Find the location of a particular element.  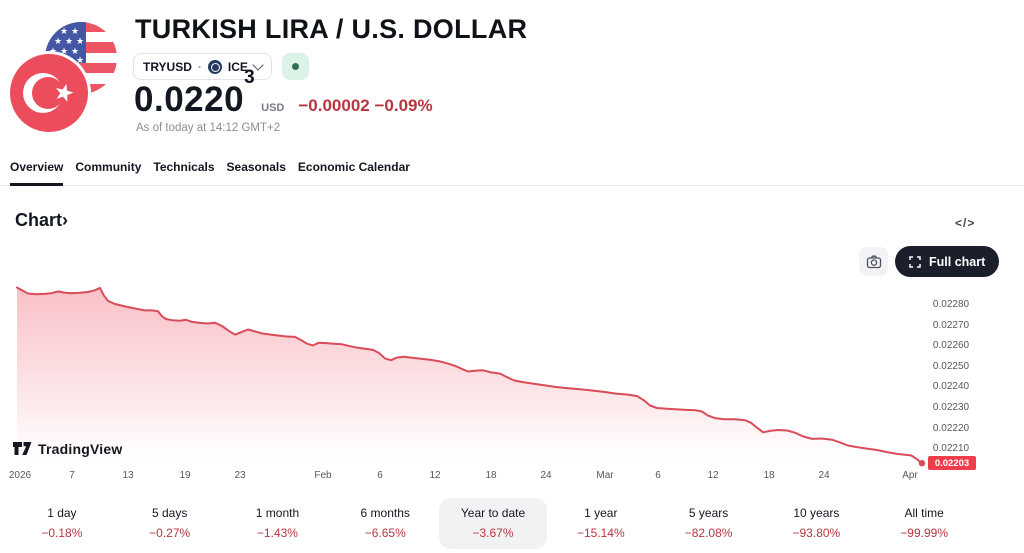

x-axis-label: 13 is located at coordinates (128, 475).